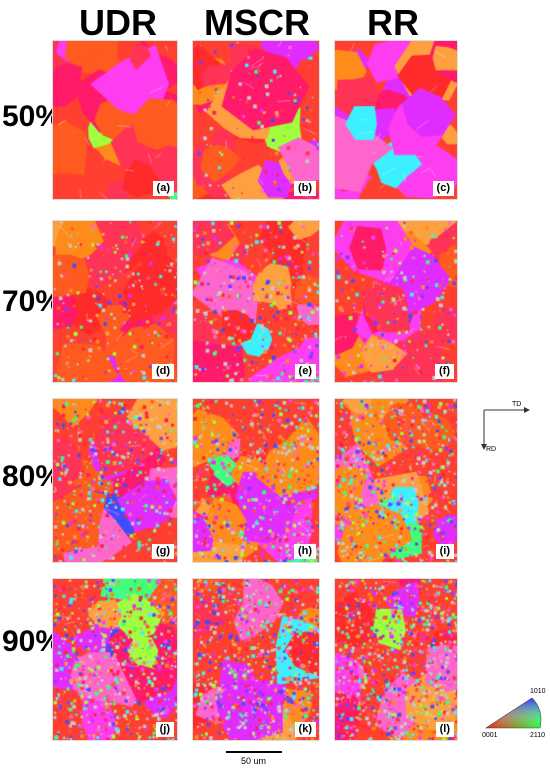  I want to click on column-heading-rr: RR, so click(393, 22).